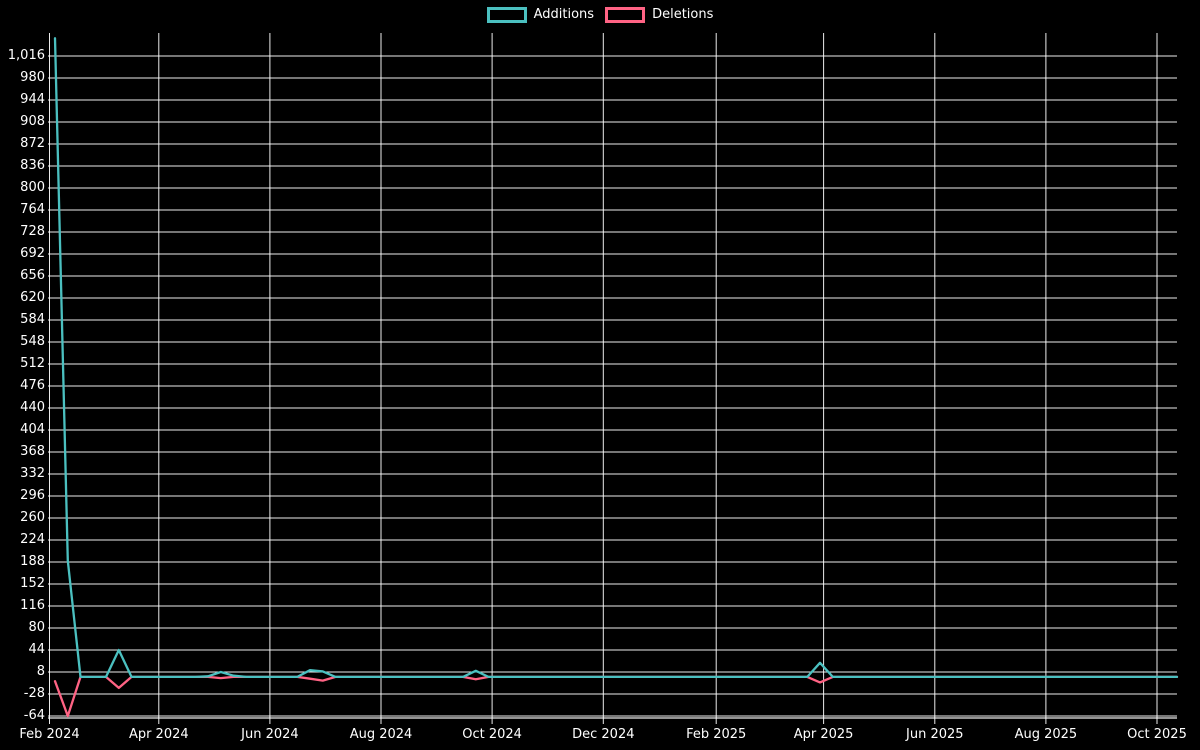 The image size is (1200, 750). Describe the element at coordinates (32, 341) in the screenshot. I see `y-tick-label: 548` at that location.